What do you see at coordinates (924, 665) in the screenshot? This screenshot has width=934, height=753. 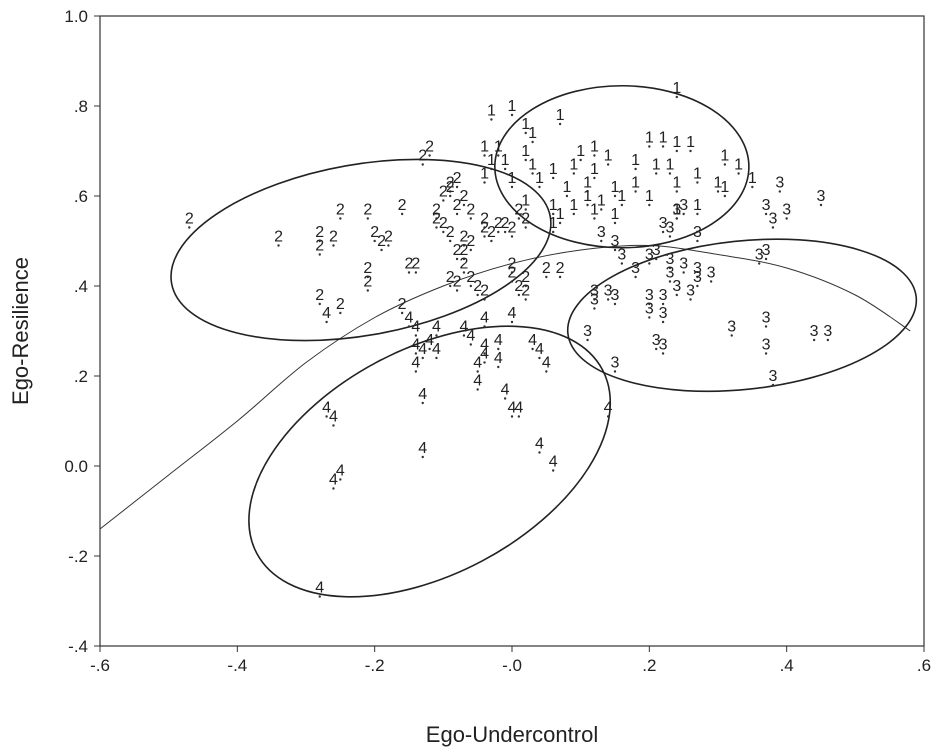 I see `x-tick-label: .6` at bounding box center [924, 665].